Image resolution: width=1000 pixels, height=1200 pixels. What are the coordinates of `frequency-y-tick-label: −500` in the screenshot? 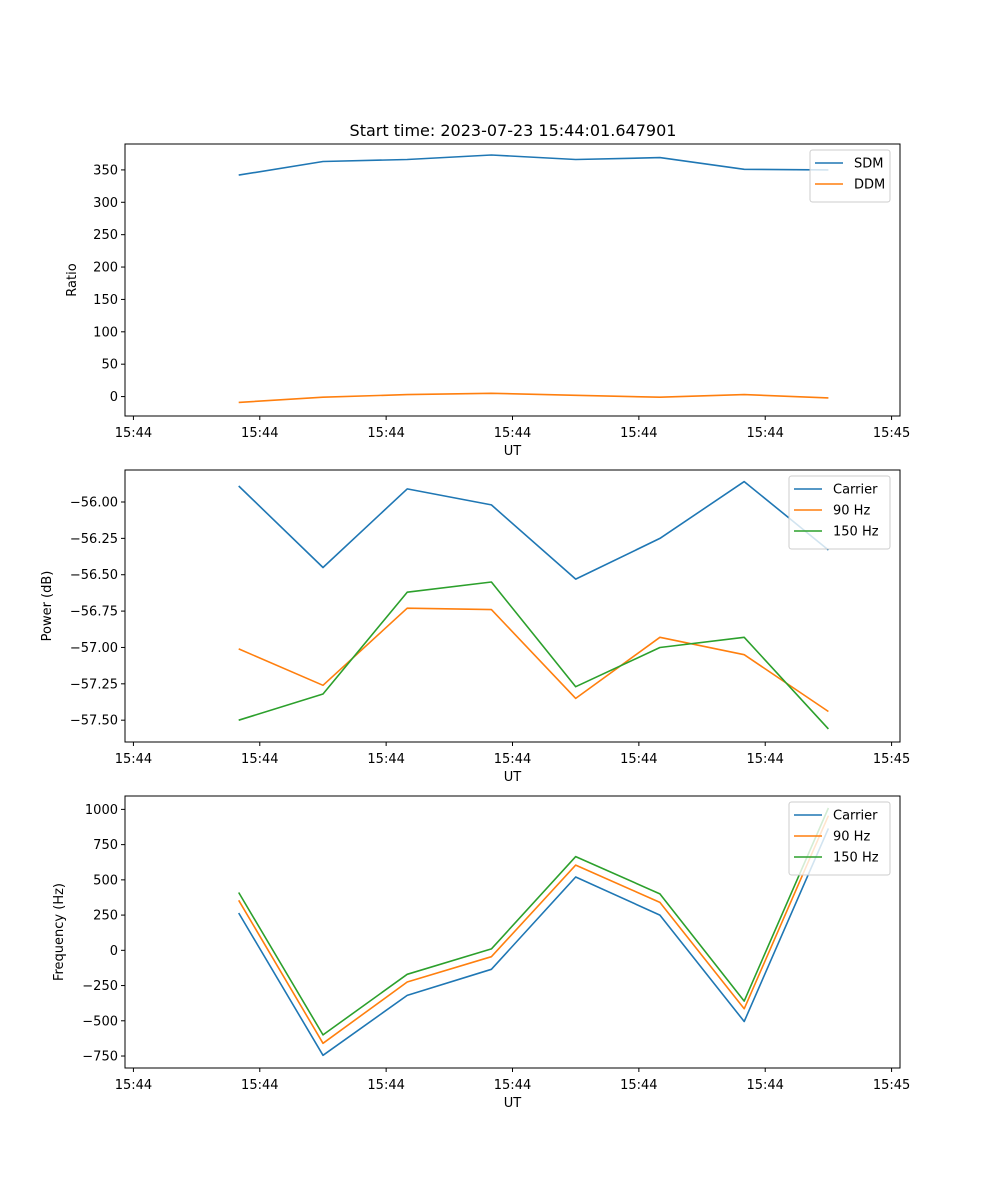 It's located at (100, 1021).